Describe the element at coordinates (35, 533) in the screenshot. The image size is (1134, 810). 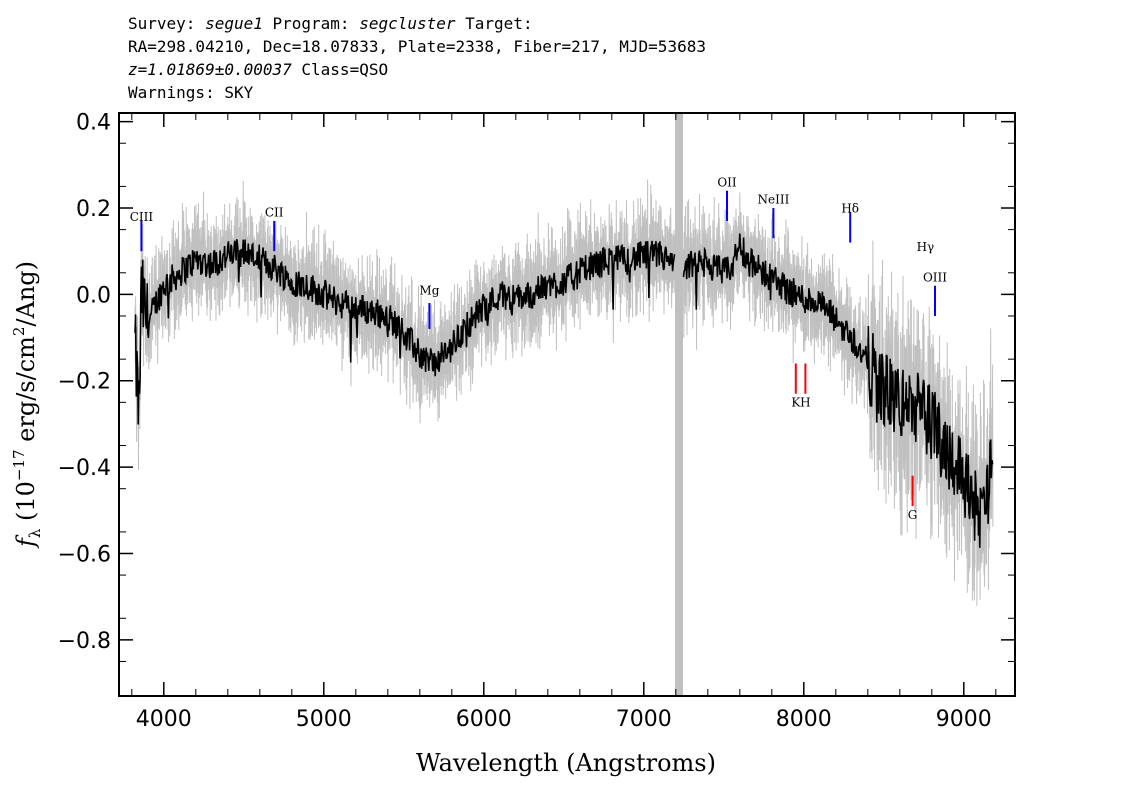
I see `ylabel-lambda-sub: λ` at that location.